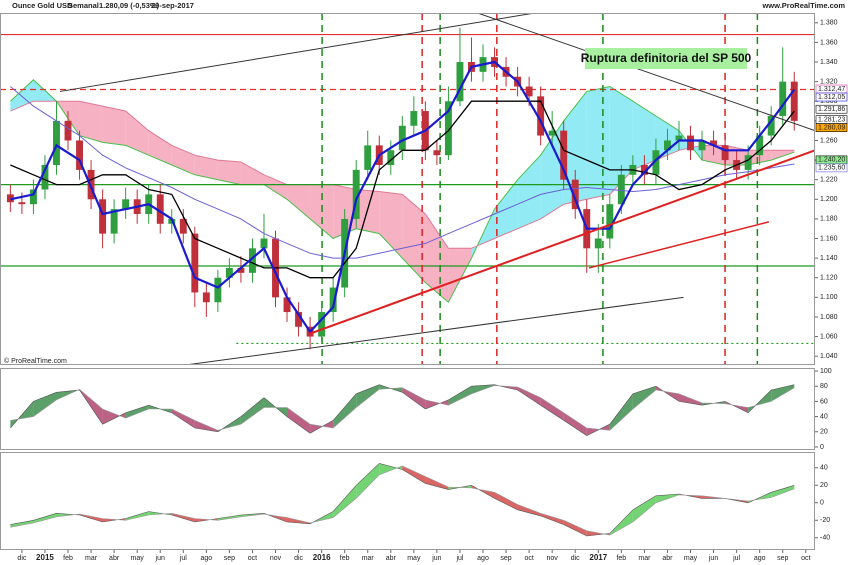  What do you see at coordinates (172, 5) in the screenshot?
I see `date: 29-sep-2017` at bounding box center [172, 5].